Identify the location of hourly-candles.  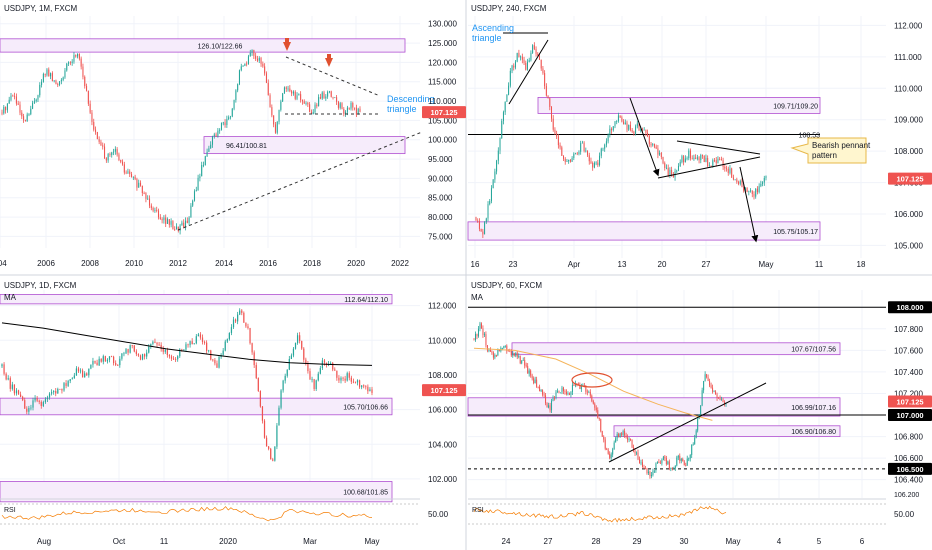
(600, 400).